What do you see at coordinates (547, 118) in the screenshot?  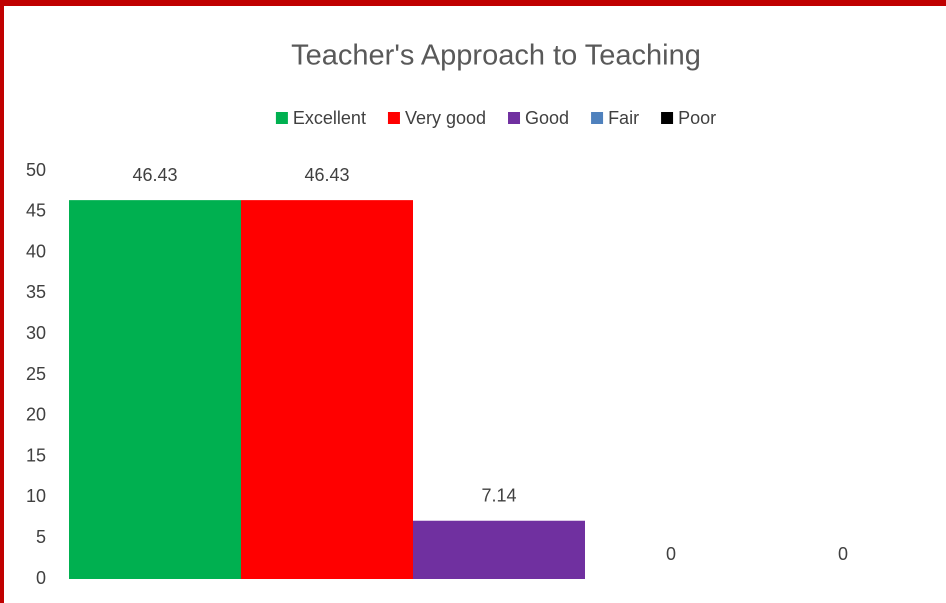 I see `legend-label: Good` at bounding box center [547, 118].